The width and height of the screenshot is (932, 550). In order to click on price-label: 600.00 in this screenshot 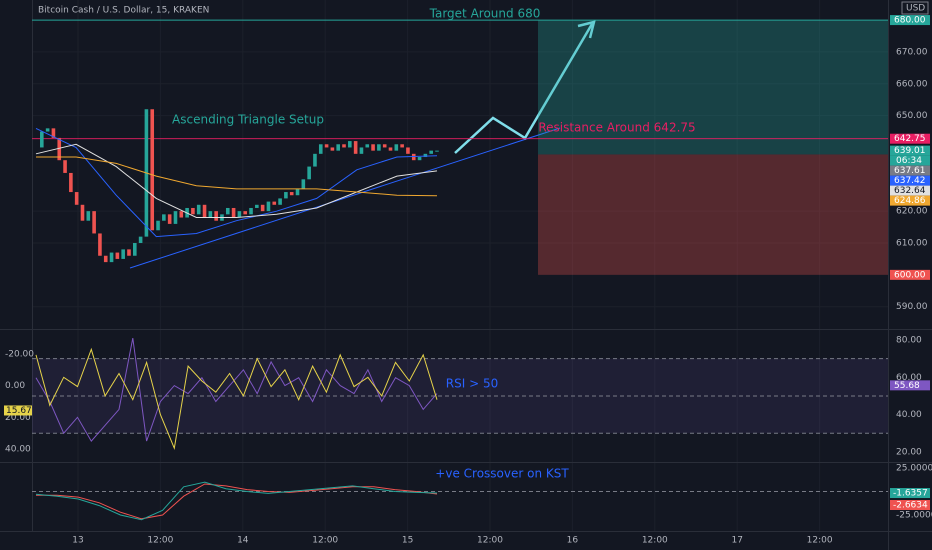, I will do `click(910, 275)`.